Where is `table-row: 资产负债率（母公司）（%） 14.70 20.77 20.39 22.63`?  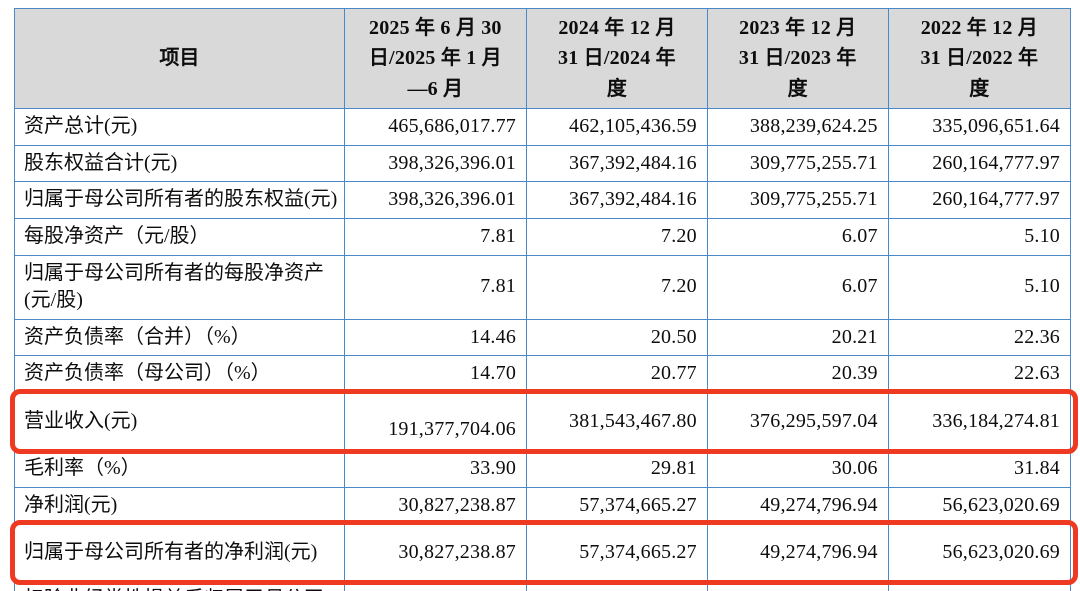 table-row: 资产负债率（母公司）（%） 14.70 20.77 20.39 22.63 is located at coordinates (543, 374).